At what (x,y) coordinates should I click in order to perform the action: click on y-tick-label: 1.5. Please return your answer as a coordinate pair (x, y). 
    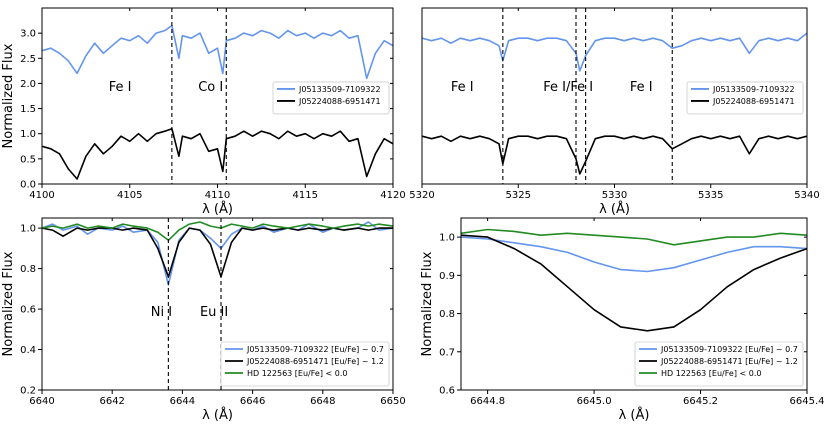
    Looking at the image, I should click on (28, 109).